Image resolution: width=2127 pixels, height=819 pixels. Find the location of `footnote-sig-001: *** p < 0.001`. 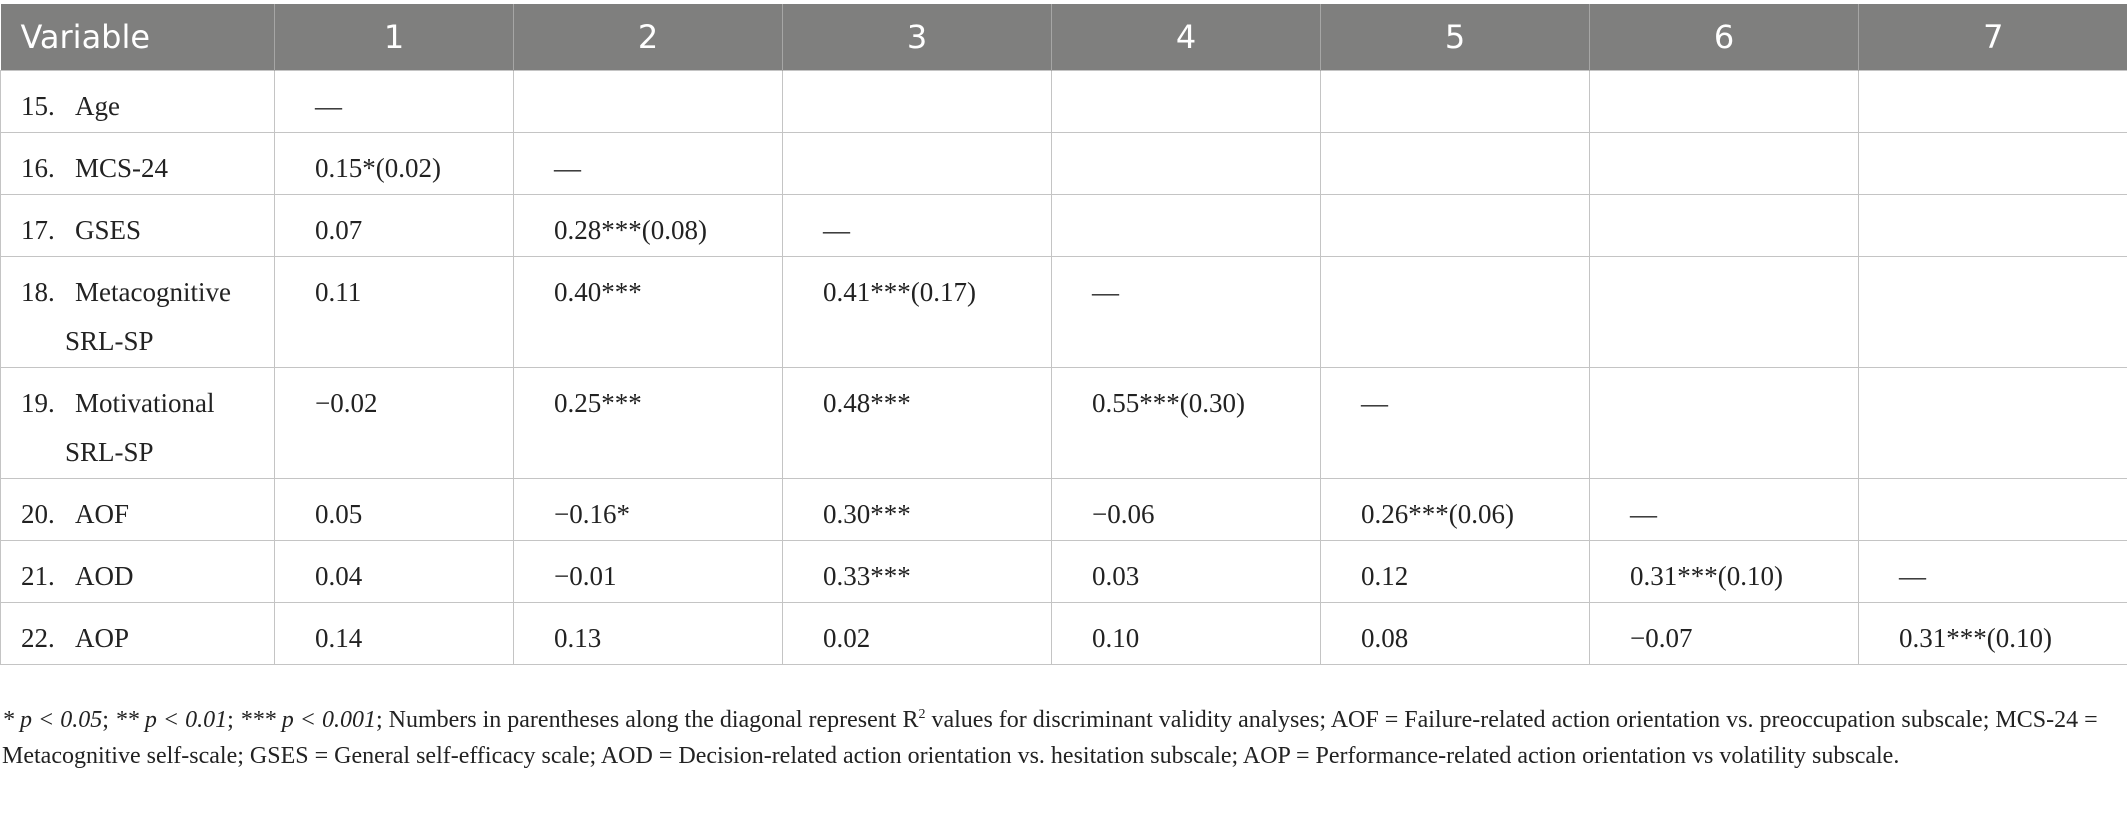

footnote-sig-001: *** p < 0.001 is located at coordinates (307, 720).